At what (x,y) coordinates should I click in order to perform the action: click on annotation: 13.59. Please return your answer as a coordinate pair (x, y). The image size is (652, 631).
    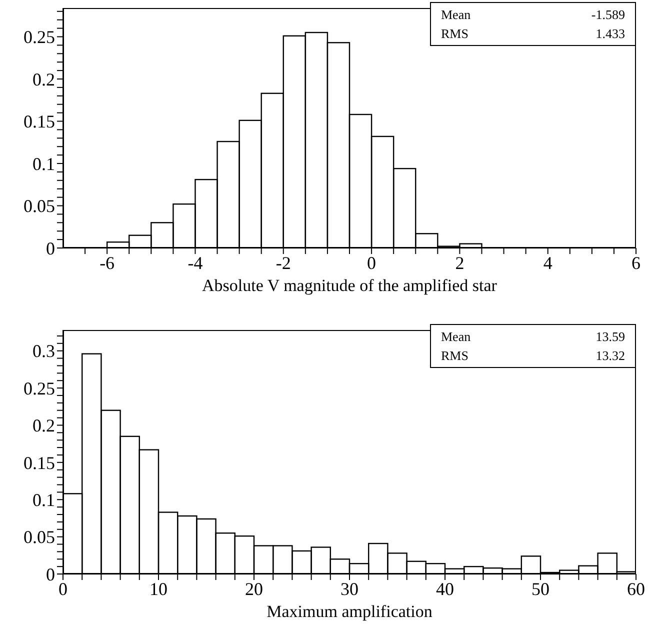
    Looking at the image, I should click on (610, 337).